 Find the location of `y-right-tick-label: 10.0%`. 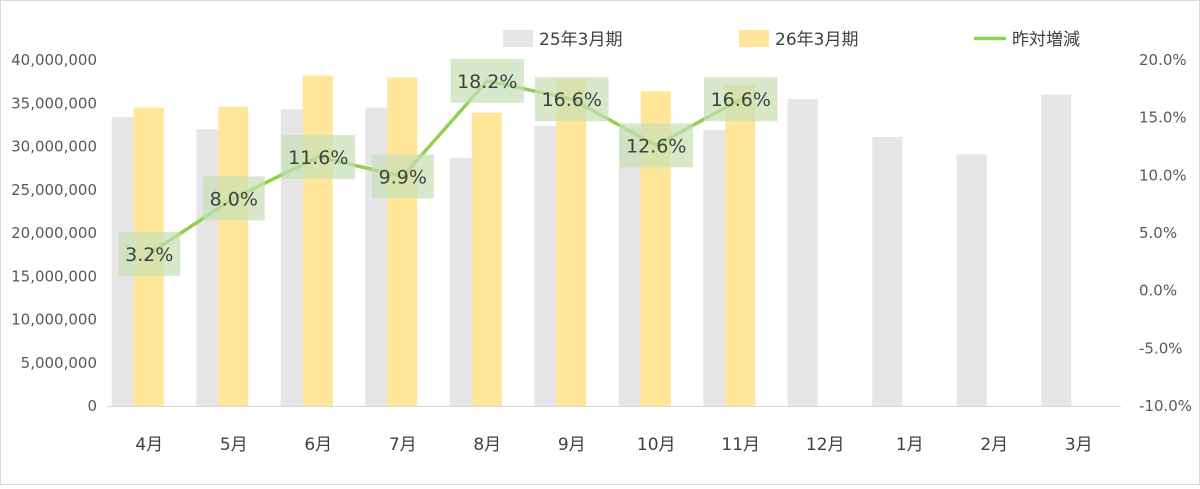

y-right-tick-label: 10.0% is located at coordinates (1163, 175).